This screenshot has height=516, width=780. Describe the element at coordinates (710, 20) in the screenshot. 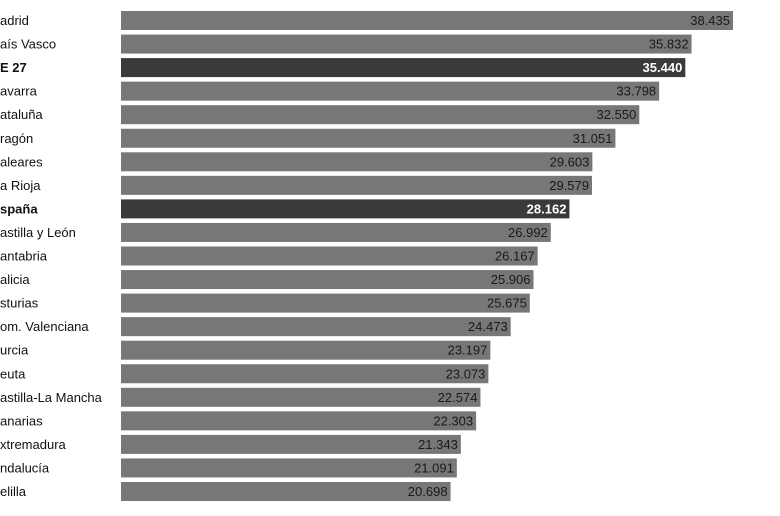

I see `value-label: 38.435` at that location.